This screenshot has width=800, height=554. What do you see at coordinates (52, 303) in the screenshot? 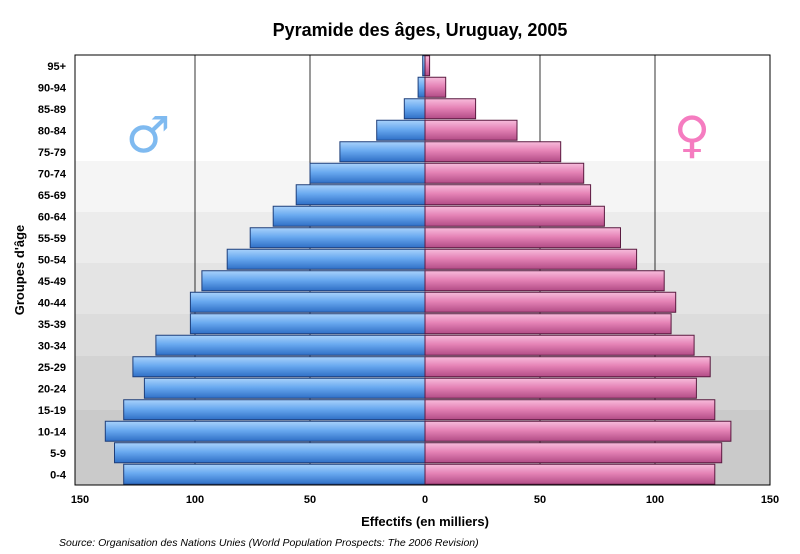
I see `age-group-label: 40-44` at bounding box center [52, 303].